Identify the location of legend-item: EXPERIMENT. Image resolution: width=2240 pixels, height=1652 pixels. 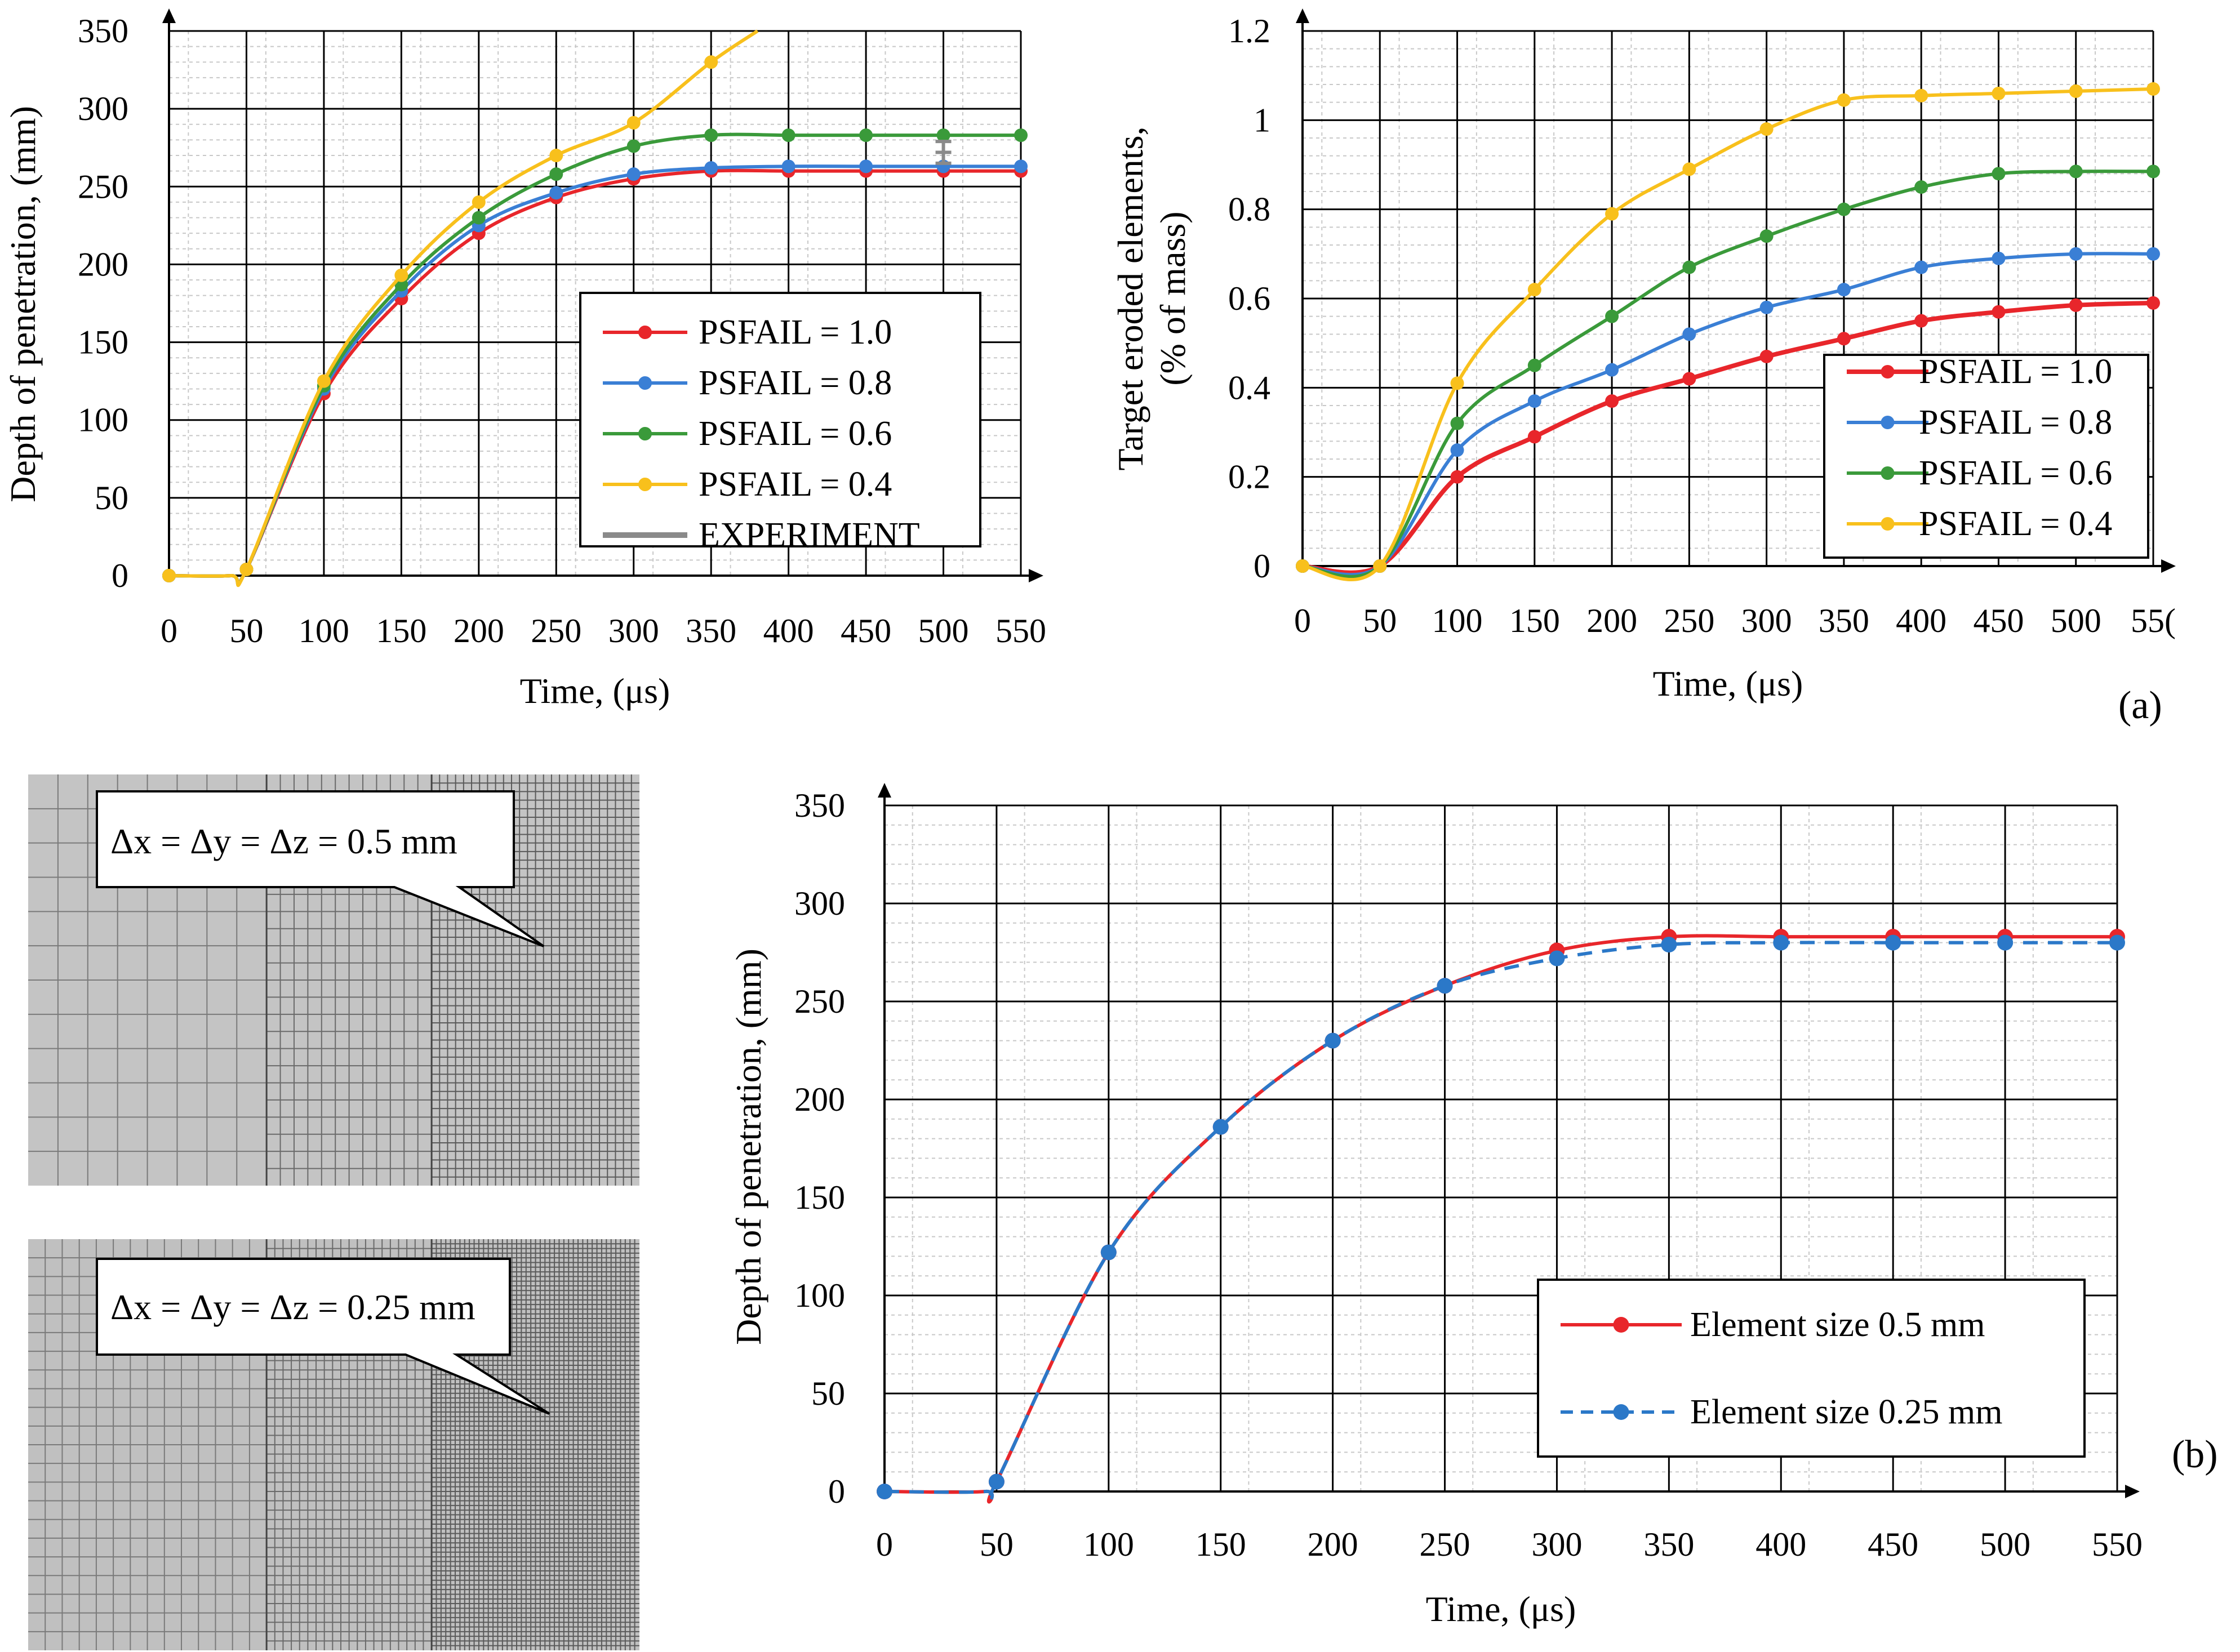
(761, 535).